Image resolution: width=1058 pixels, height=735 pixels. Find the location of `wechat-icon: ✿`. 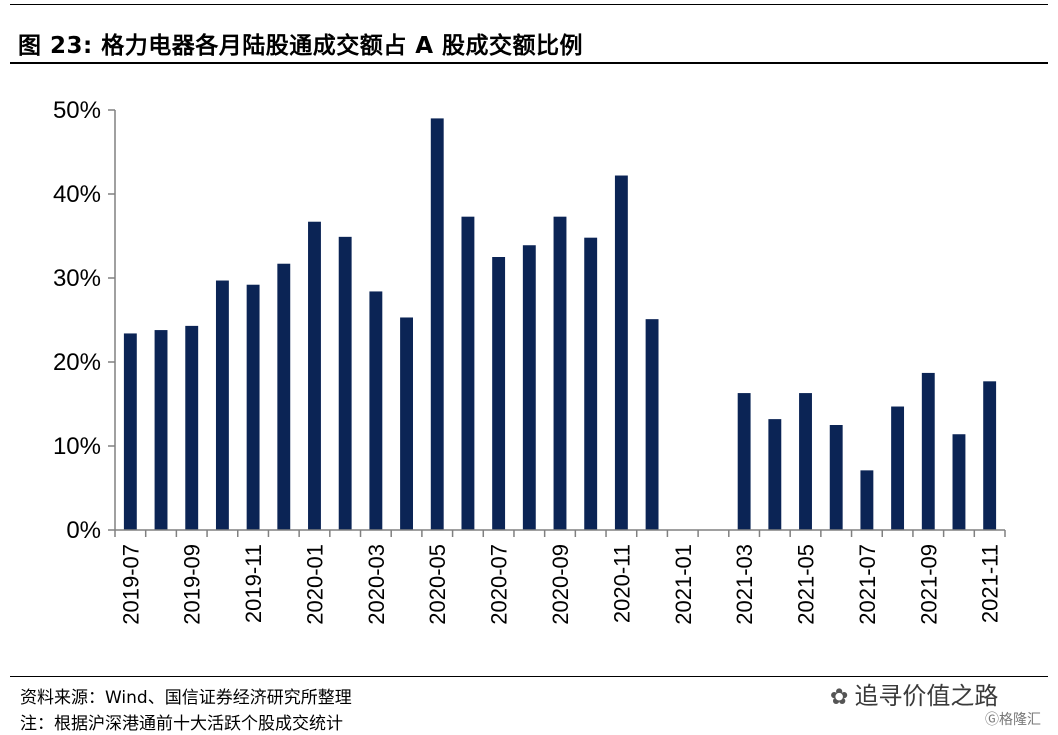

wechat-icon: ✿ is located at coordinates (839, 697).